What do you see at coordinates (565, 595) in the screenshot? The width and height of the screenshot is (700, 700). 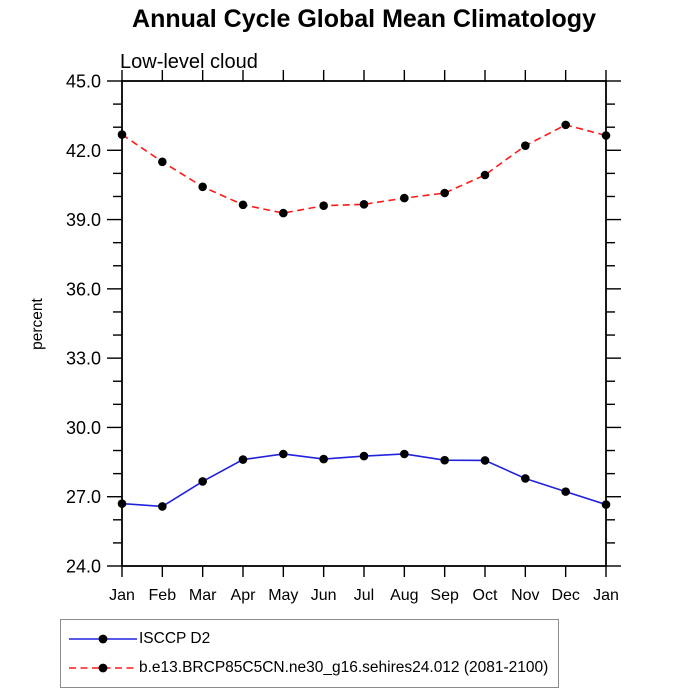 I see `x-tick-label: Dec` at bounding box center [565, 595].